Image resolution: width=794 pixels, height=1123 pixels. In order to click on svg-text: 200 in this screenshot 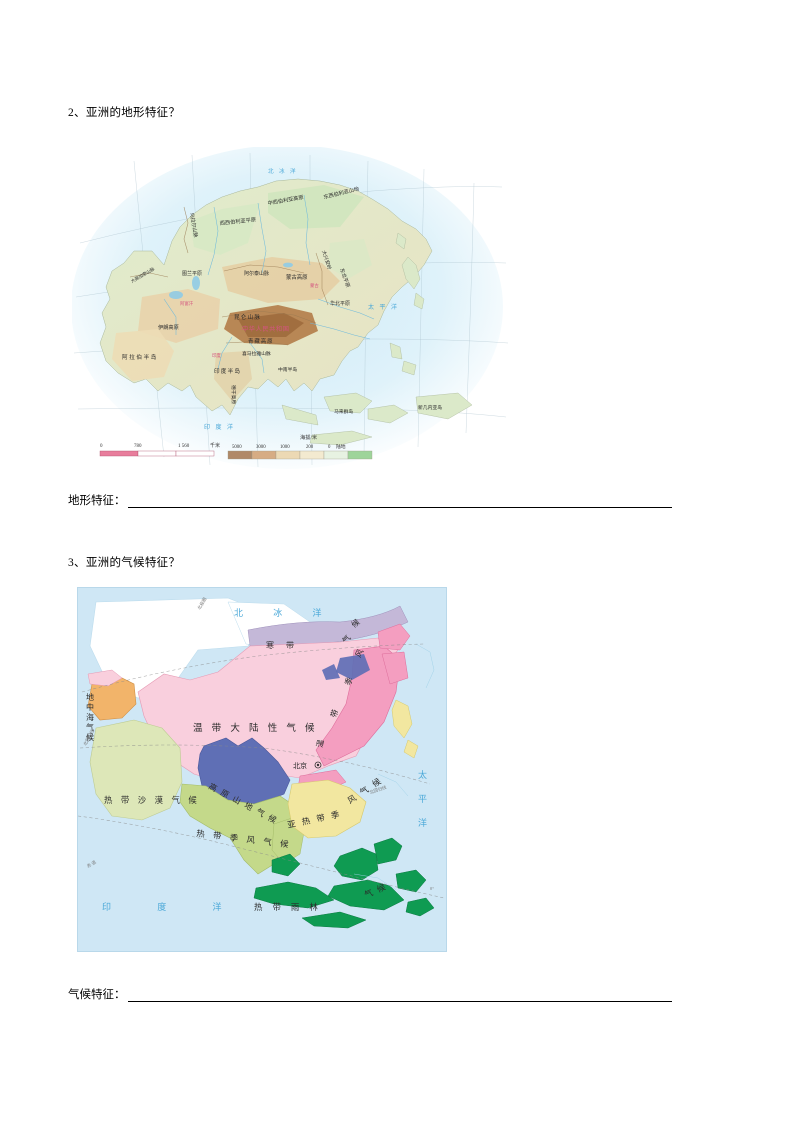, I will do `click(310, 447)`.